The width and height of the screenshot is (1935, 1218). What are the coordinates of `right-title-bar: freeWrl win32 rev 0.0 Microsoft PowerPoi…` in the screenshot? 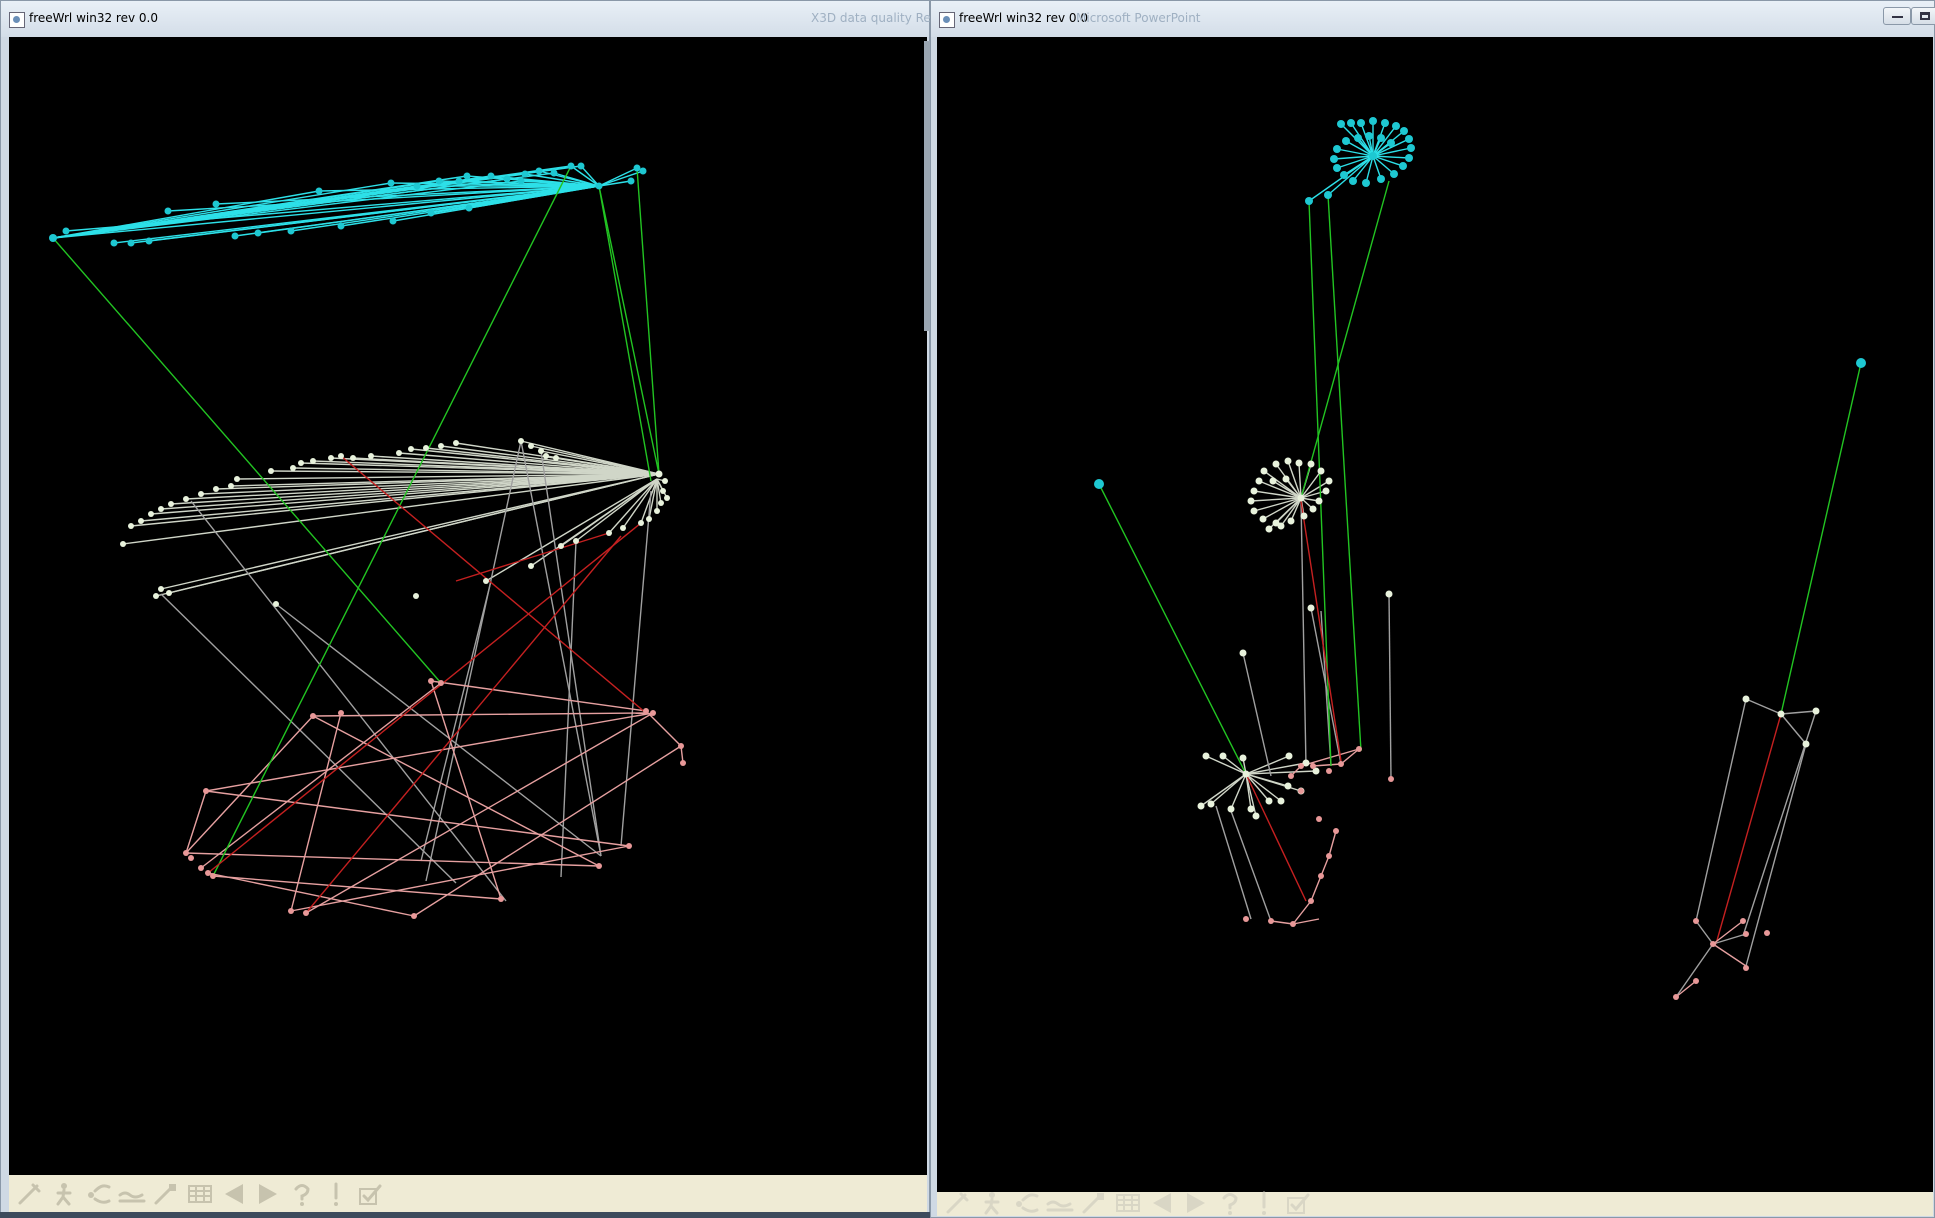 It's located at (1433, 19).